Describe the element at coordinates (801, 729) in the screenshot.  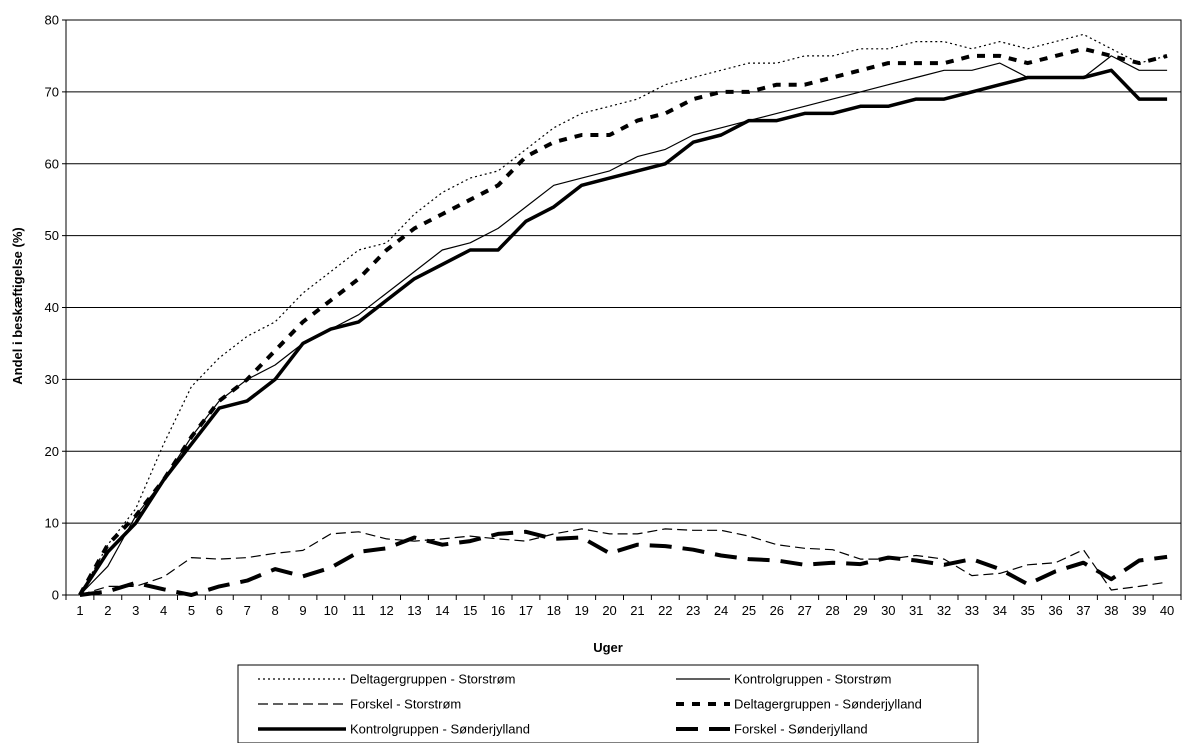
I see `legend-label-6: Forskel - Sønderjylland` at that location.